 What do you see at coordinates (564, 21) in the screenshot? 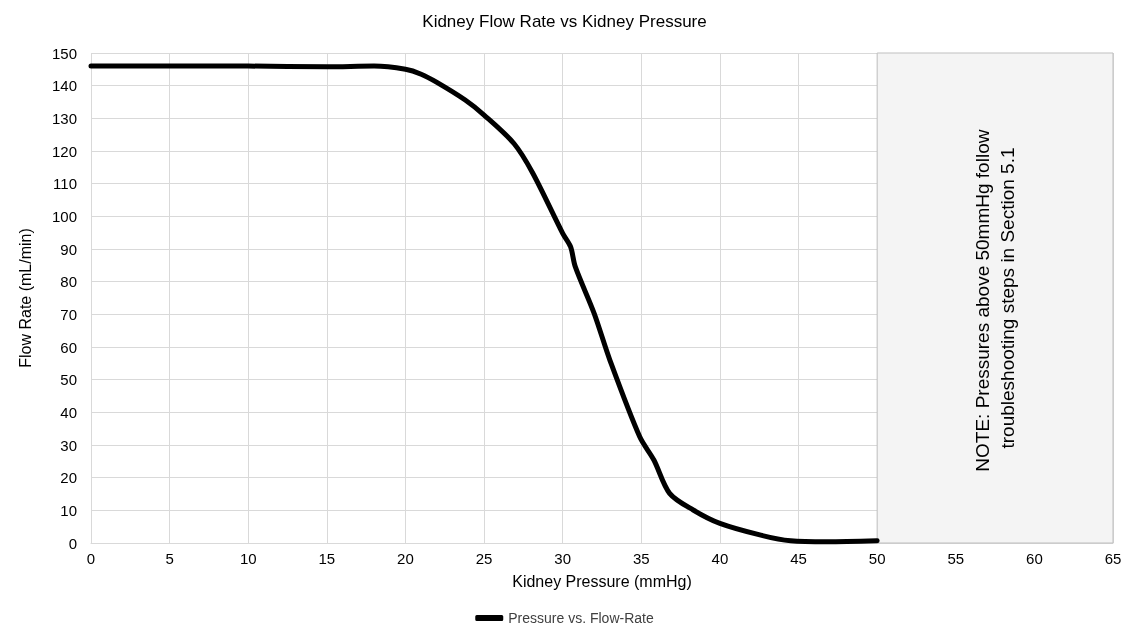
I see `chart-title: Kidney Flow Rate vs Kidney Pressure` at bounding box center [564, 21].